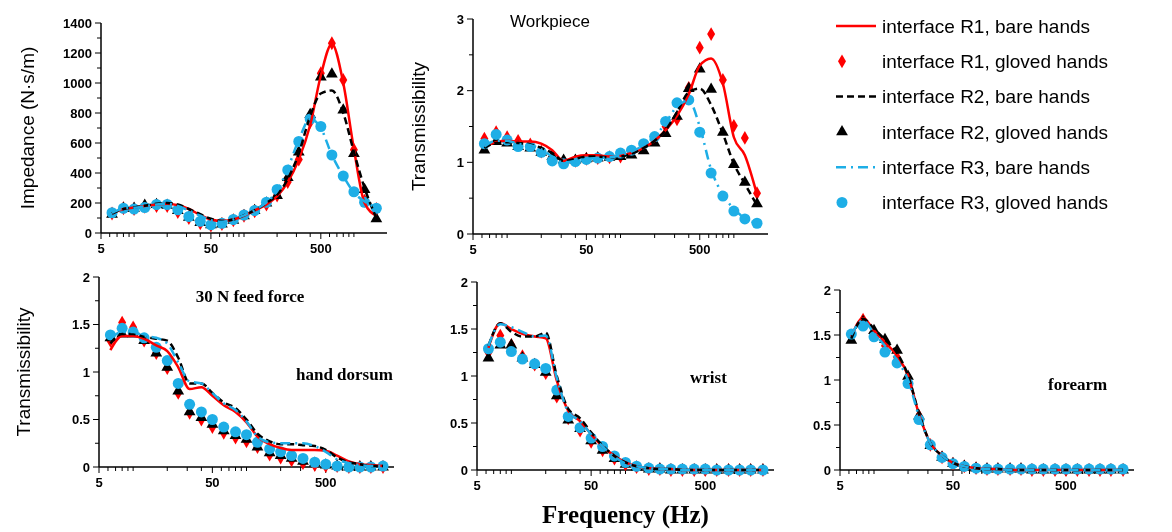 The image size is (1172, 532). Describe the element at coordinates (460, 19) in the screenshot. I see `y-tick-label: 3` at that location.